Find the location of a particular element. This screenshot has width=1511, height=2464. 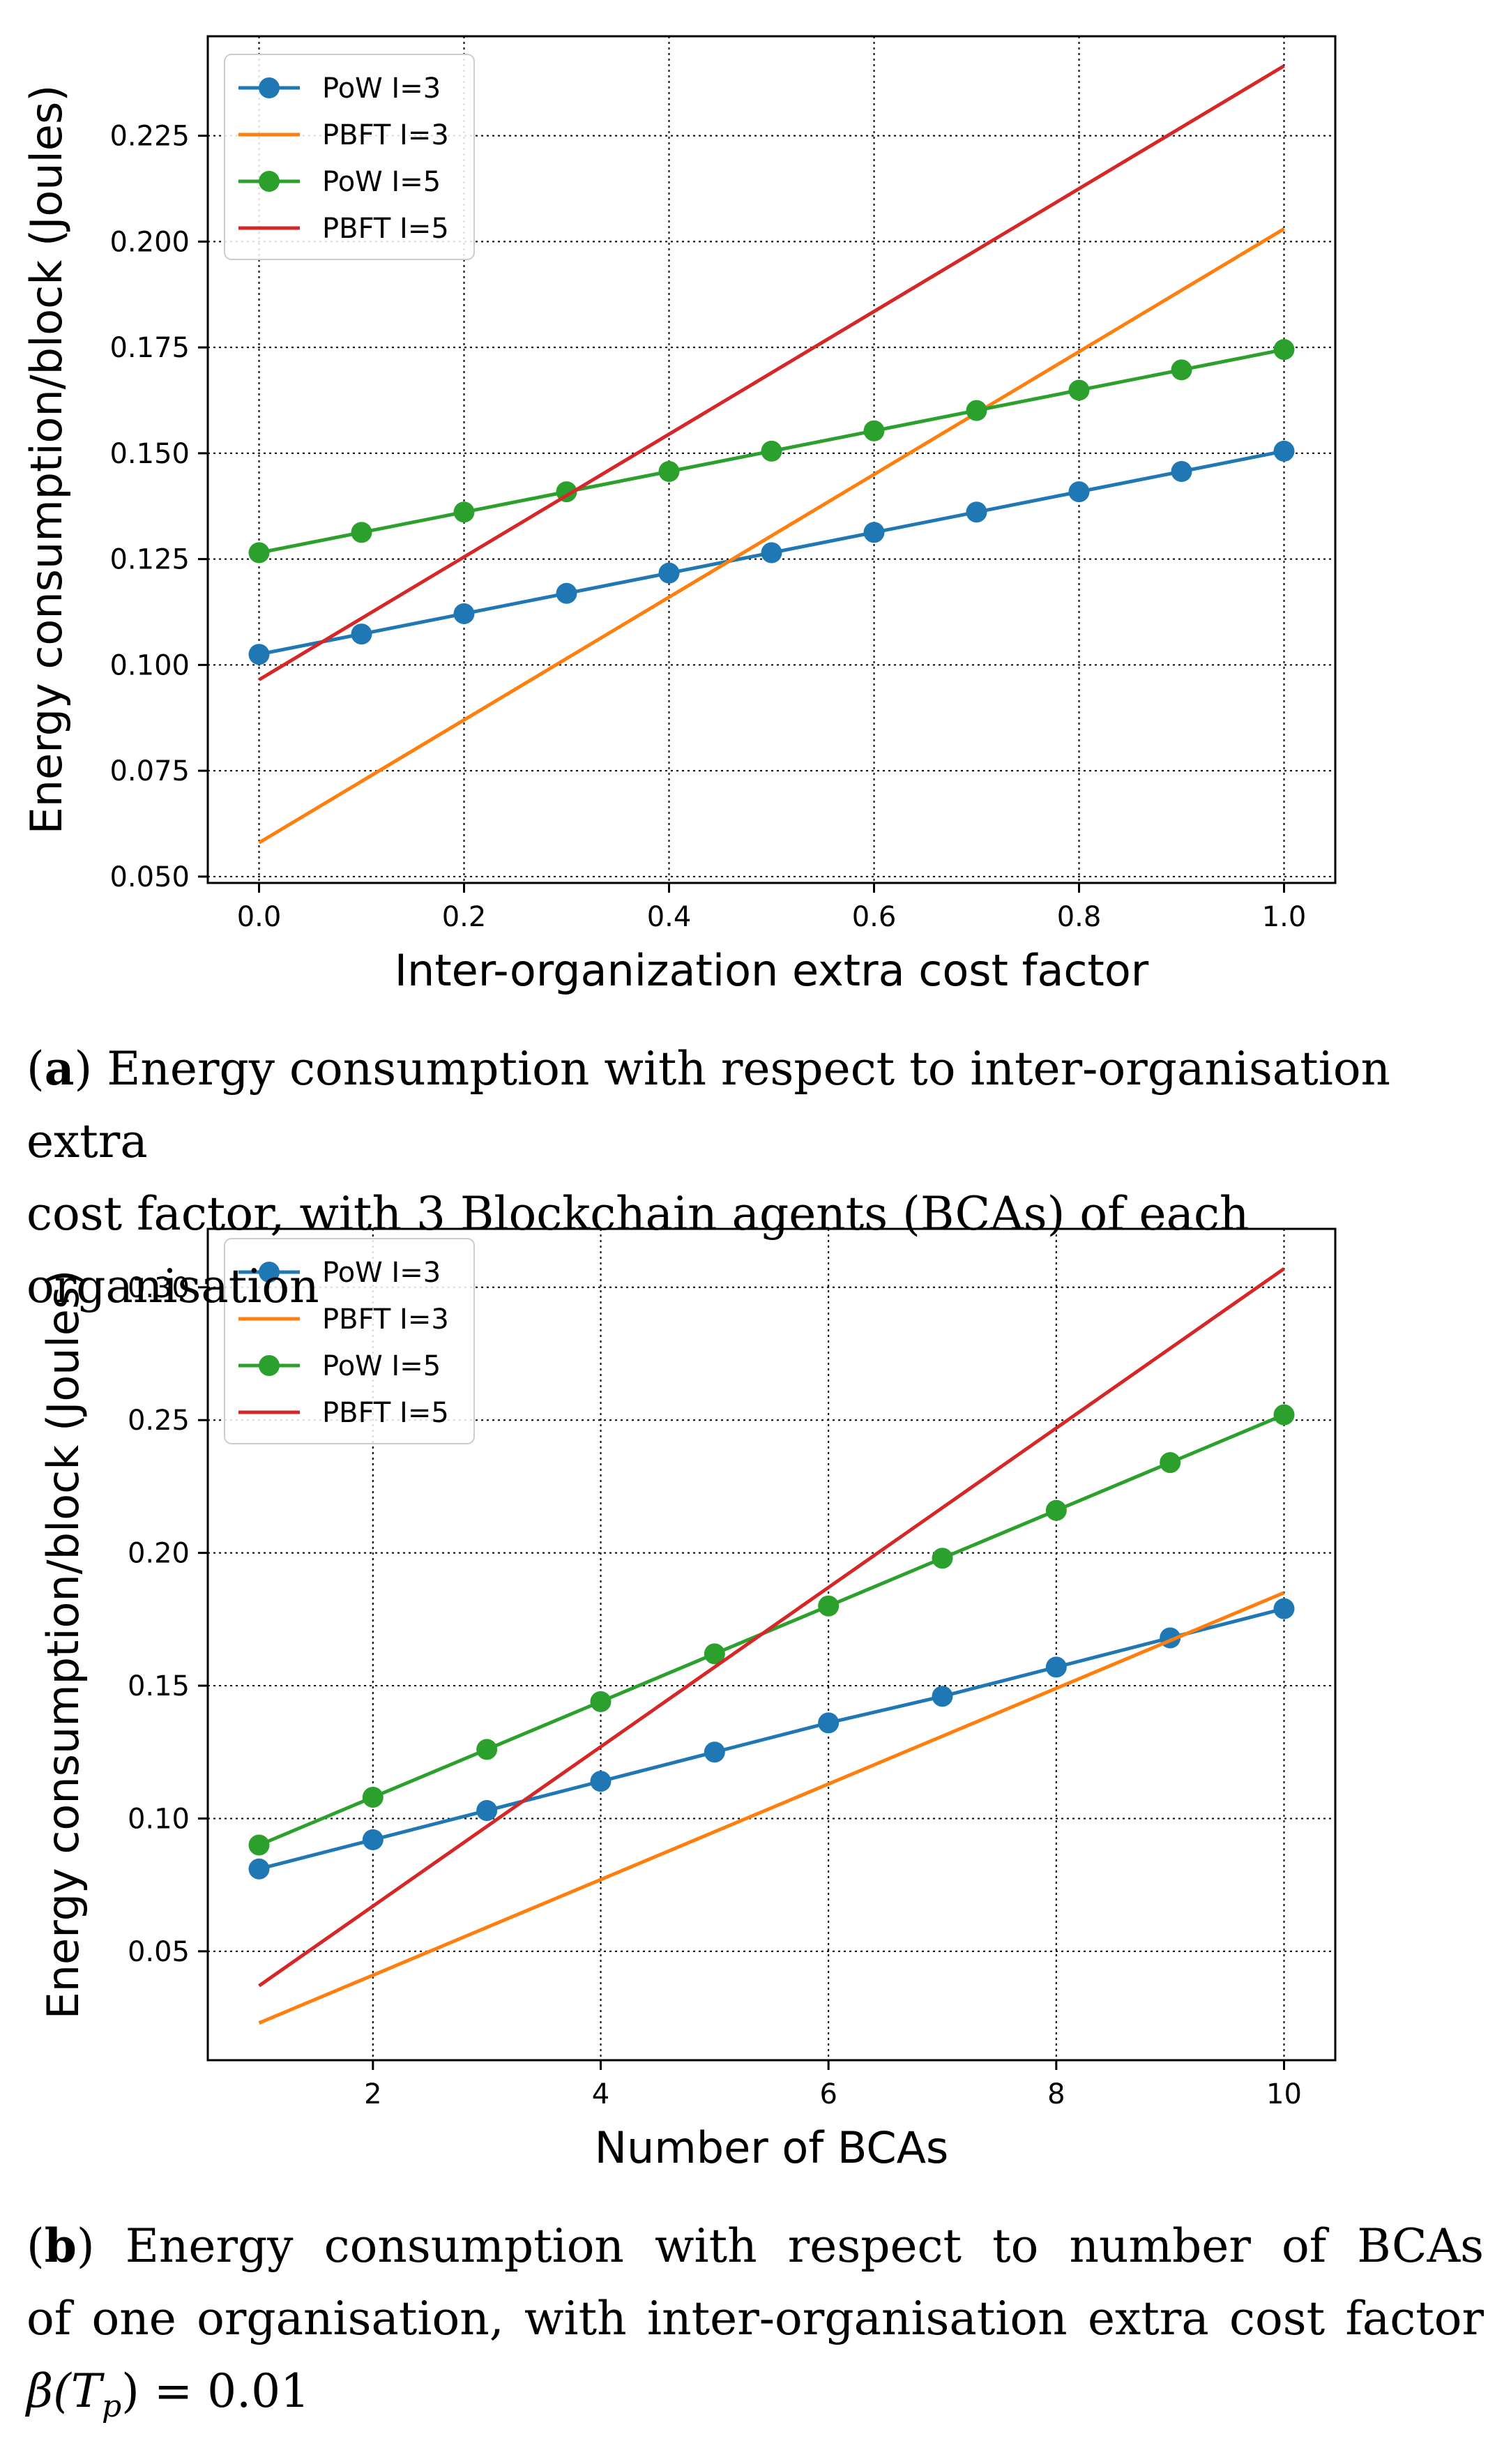

y-tick-label: 0.10 is located at coordinates (159, 1819).